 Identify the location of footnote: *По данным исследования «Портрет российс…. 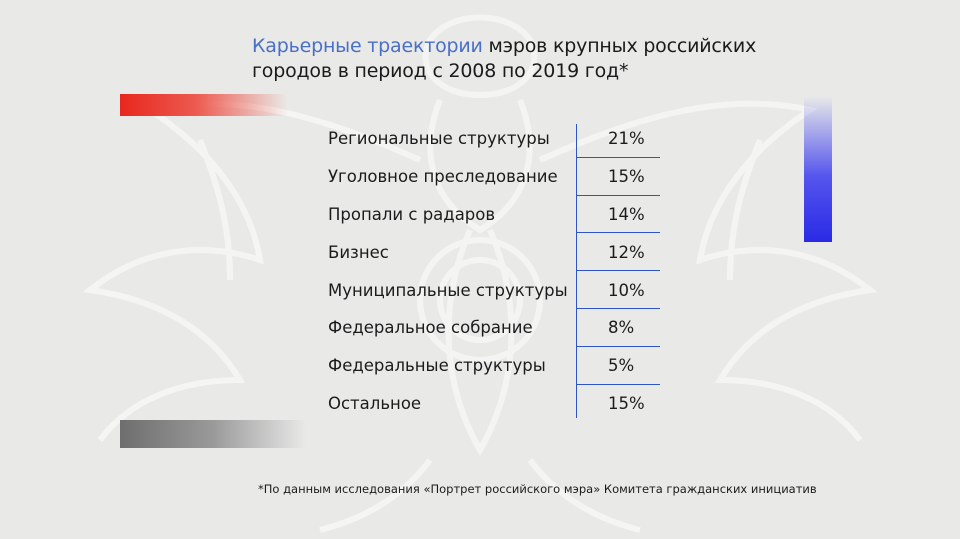
(537, 489).